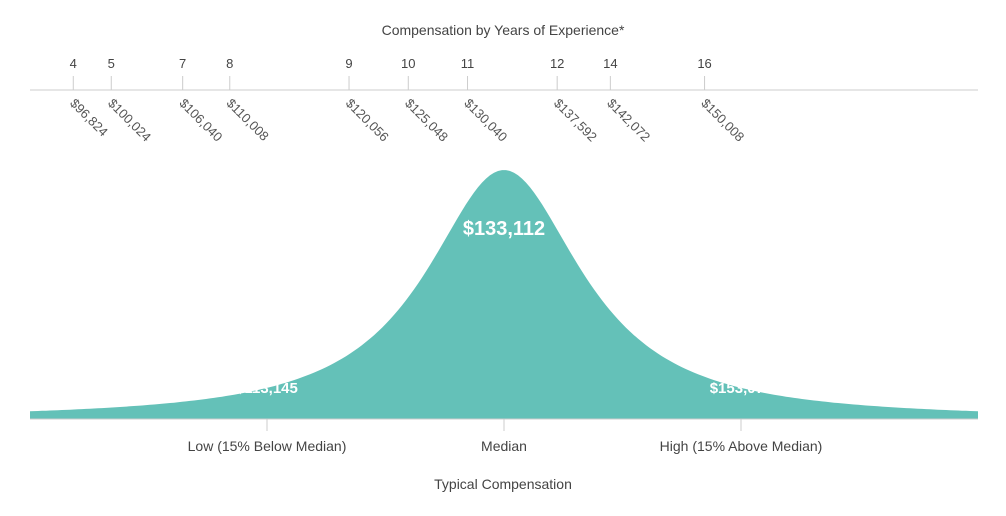 This screenshot has height=516, width=1006. I want to click on low-label: Low (15% Below Median), so click(267, 446).